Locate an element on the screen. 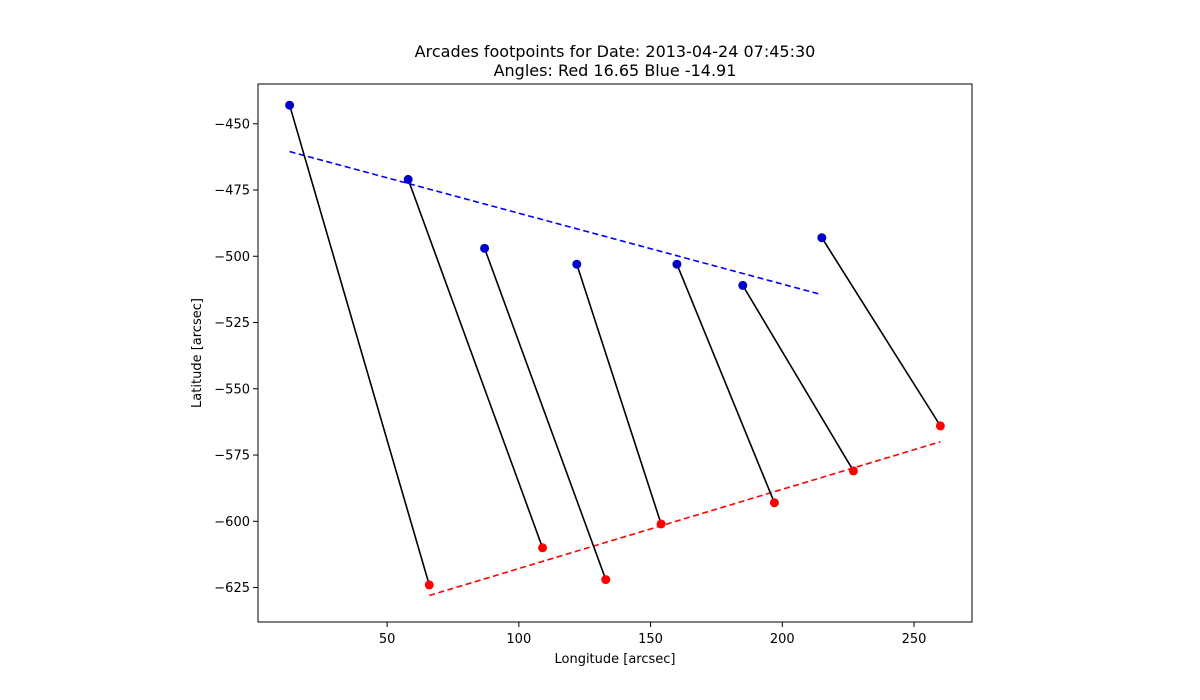  x-axis: 50 100 150 200 250 is located at coordinates (653, 634).